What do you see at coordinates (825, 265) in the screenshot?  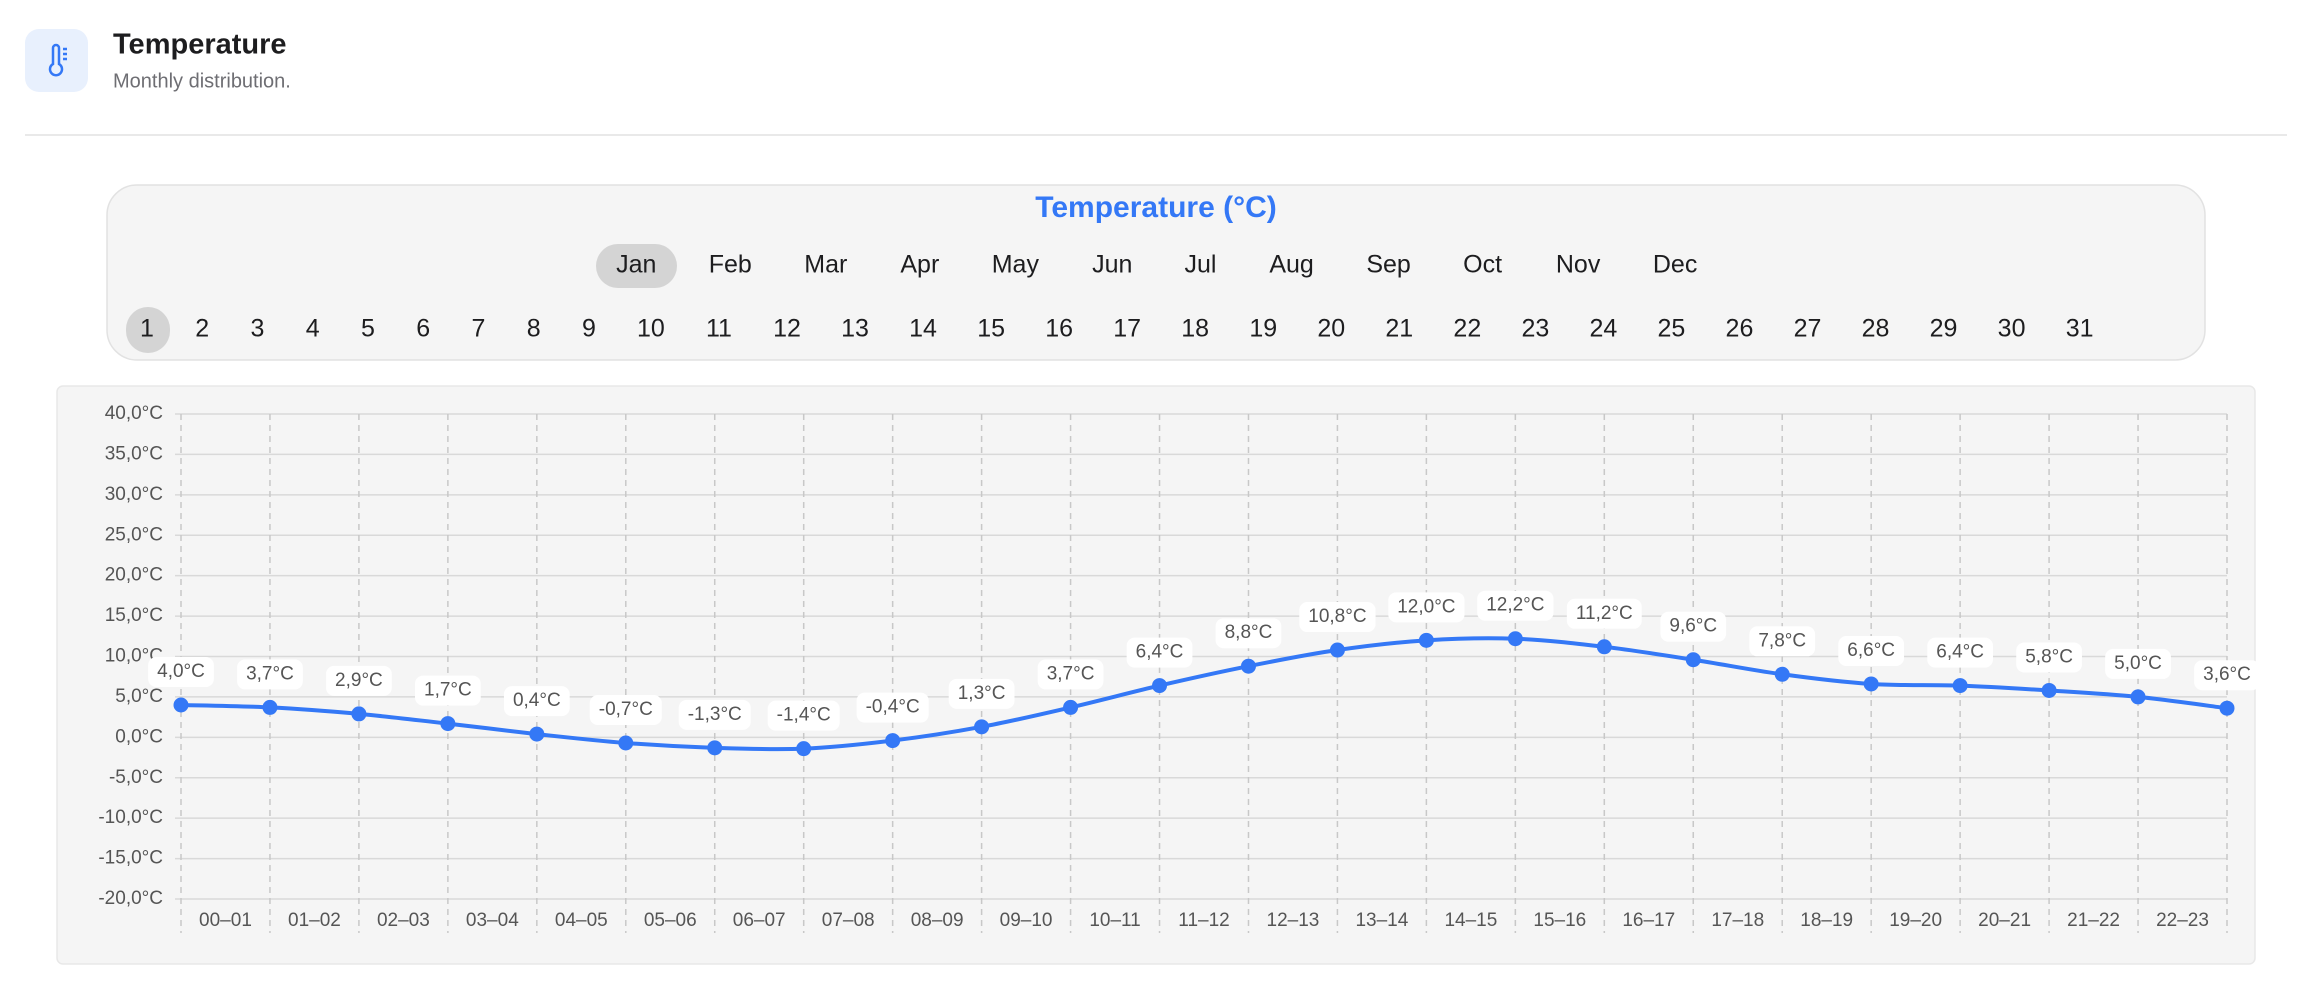 I see `month-tab: Mar` at bounding box center [825, 265].